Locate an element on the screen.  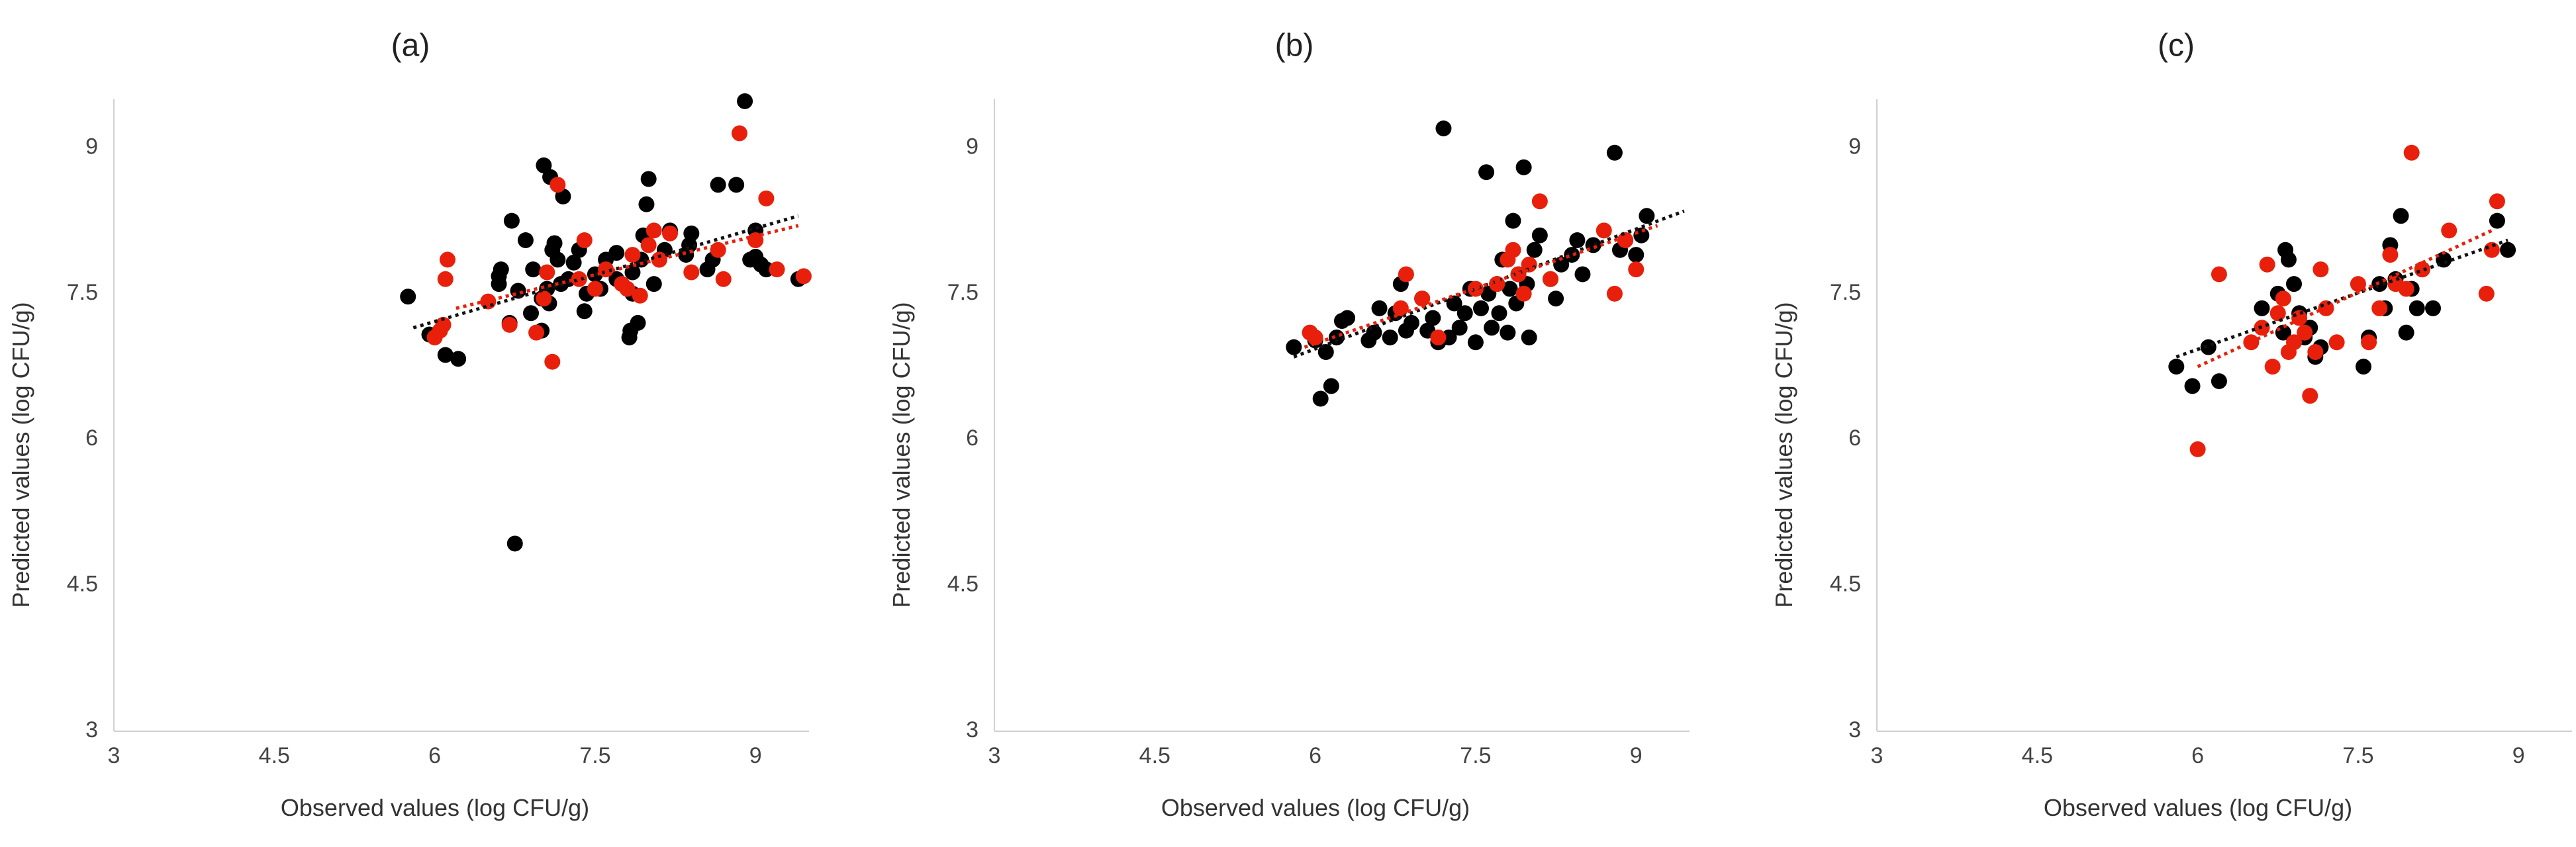
panel-title: (c) is located at coordinates (2176, 46).